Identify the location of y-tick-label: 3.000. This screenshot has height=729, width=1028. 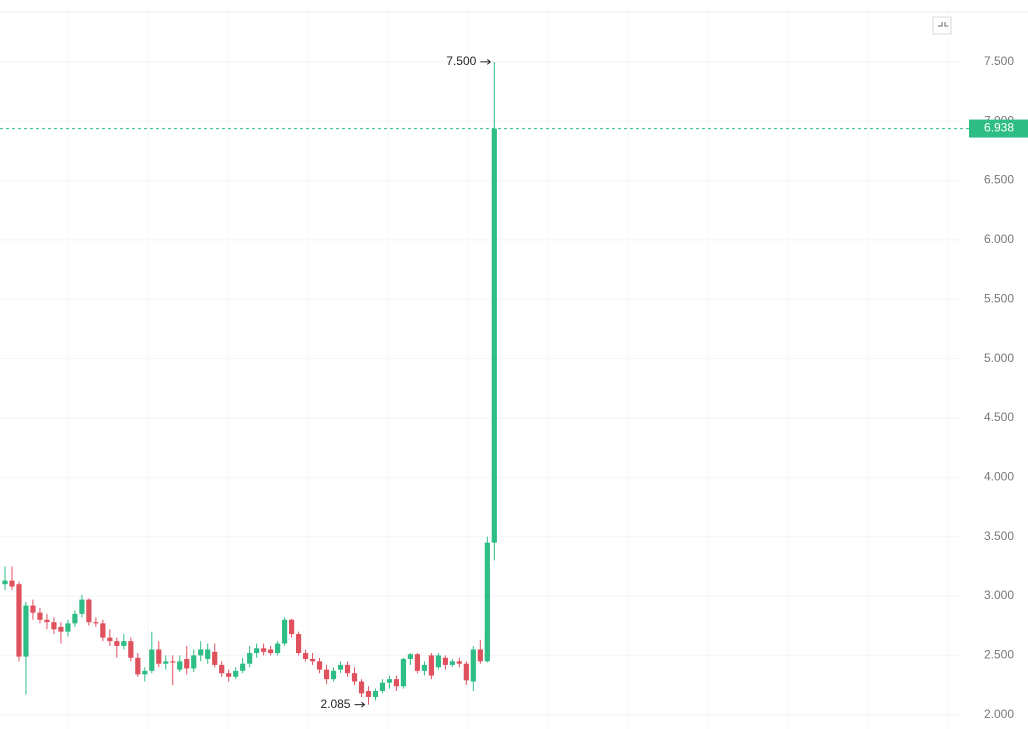
(999, 595).